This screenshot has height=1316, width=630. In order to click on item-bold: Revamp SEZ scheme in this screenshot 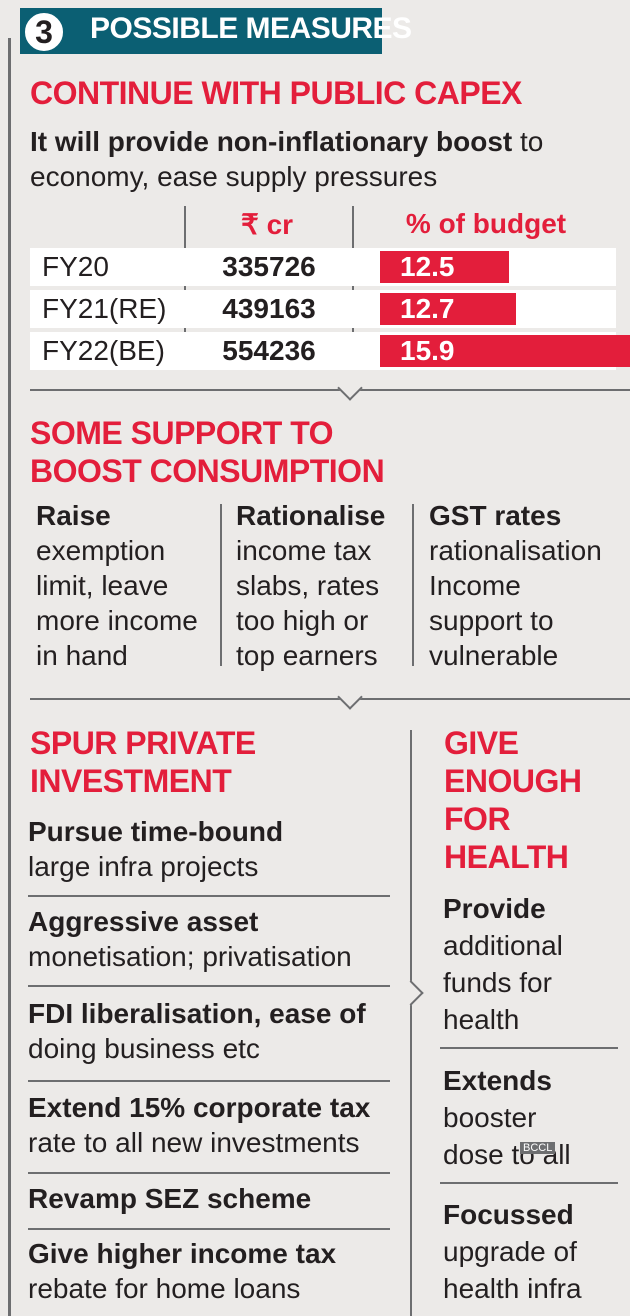, I will do `click(170, 1198)`.